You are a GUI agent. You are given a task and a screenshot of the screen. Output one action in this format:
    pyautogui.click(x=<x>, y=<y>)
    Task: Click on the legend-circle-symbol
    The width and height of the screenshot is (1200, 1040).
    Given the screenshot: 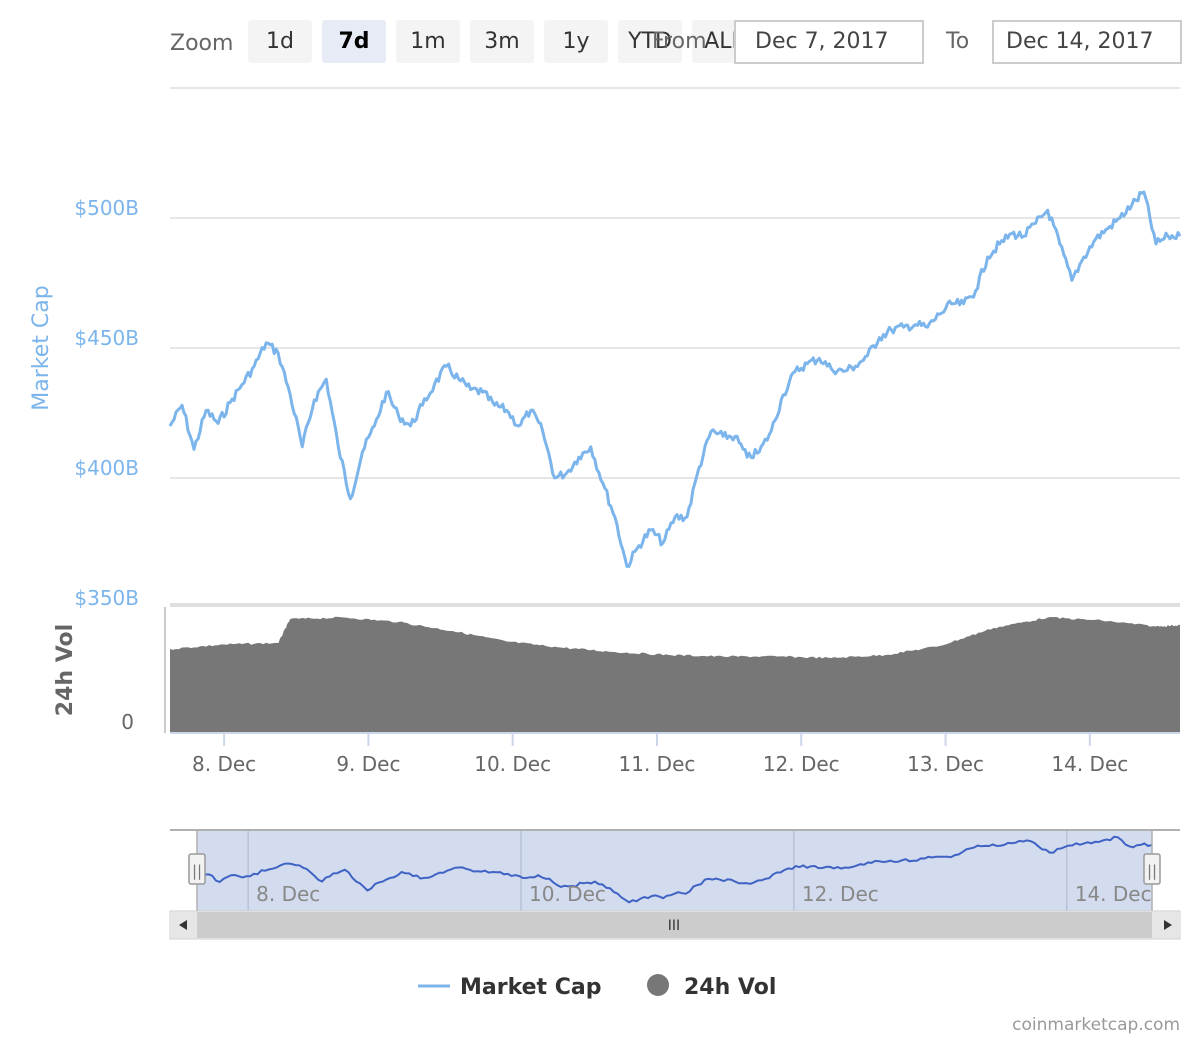 What is the action you would take?
    pyautogui.click(x=658, y=985)
    